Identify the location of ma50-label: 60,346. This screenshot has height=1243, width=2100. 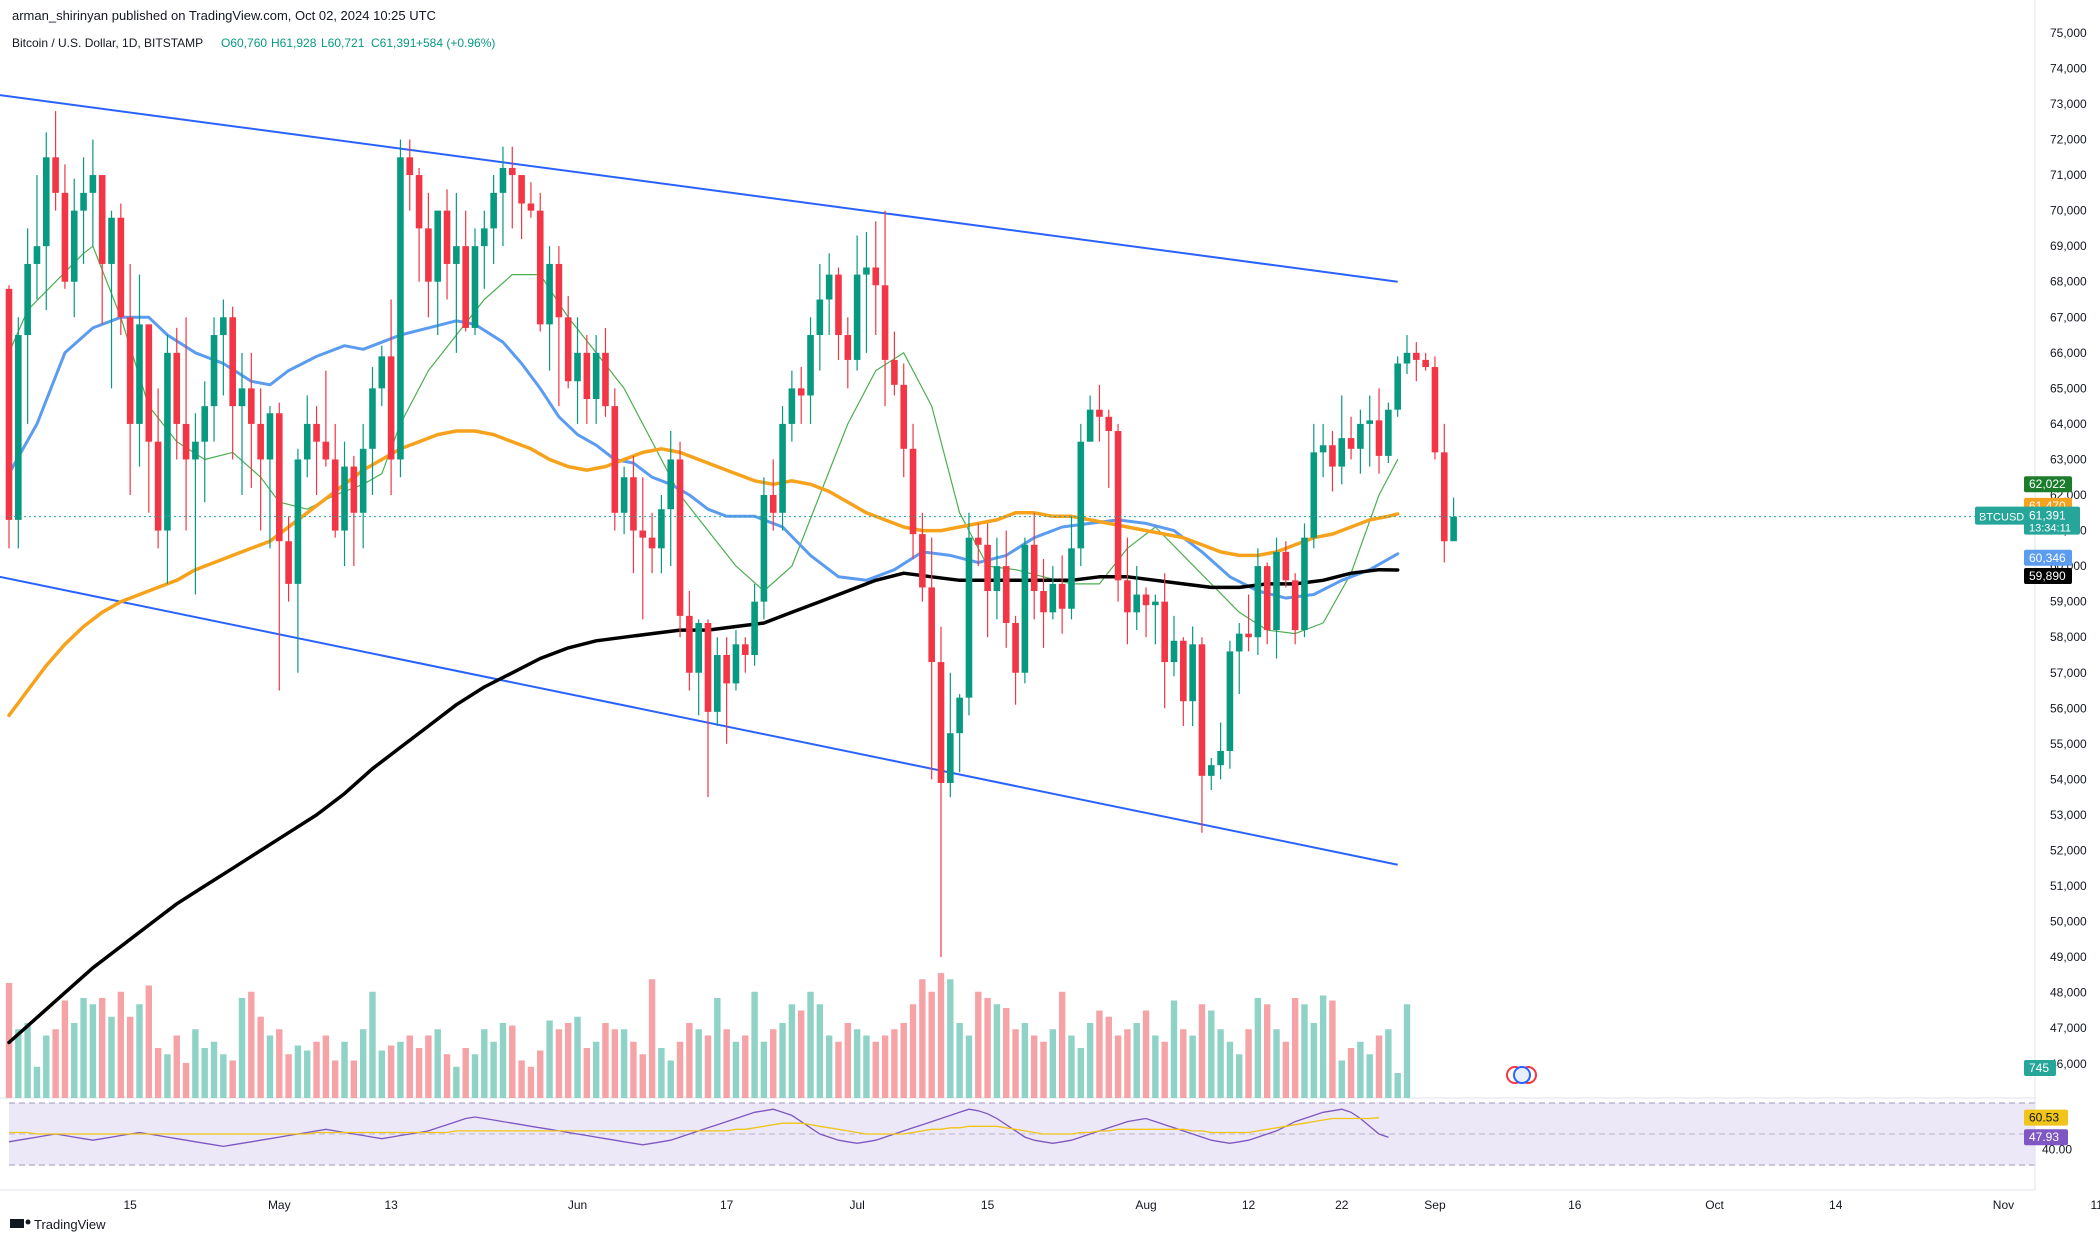
(2048, 557).